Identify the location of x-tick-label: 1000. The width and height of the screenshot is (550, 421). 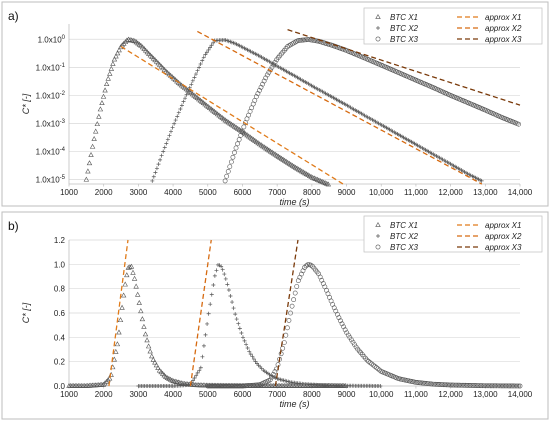
(69, 394).